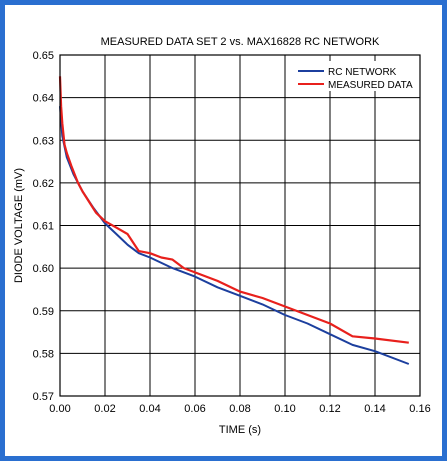  I want to click on y-tick-label: 0.58, so click(43, 354).